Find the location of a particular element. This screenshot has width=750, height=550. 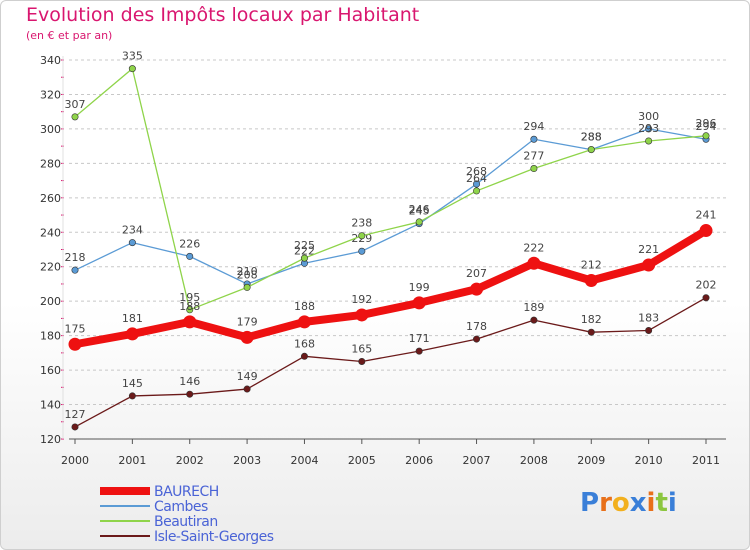

x-tick-label: 2005 is located at coordinates (362, 460).